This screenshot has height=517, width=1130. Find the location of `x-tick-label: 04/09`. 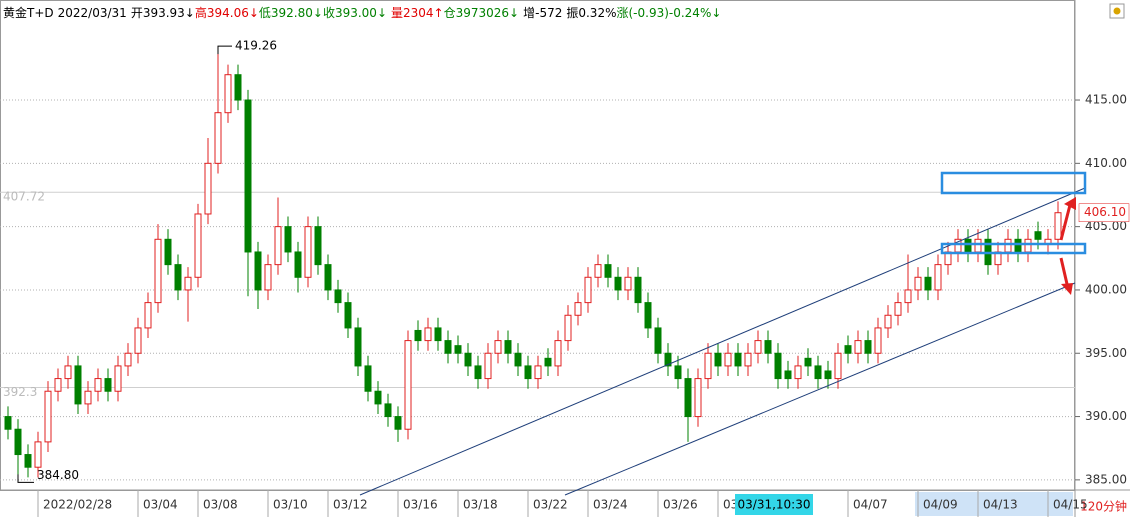

x-tick-label: 04/09 is located at coordinates (940, 505).